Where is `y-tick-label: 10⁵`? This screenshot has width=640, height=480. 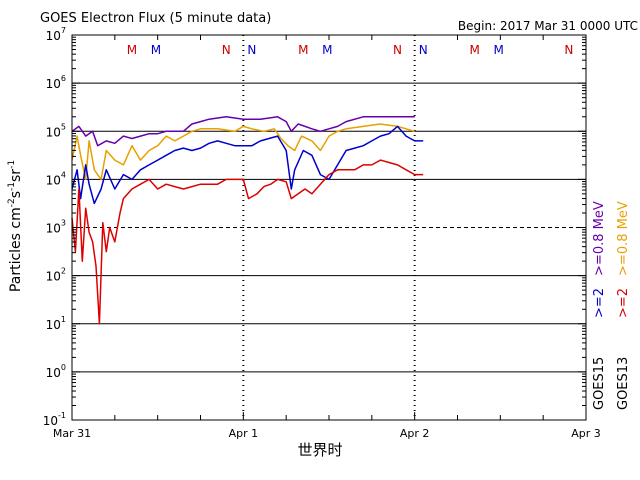
y-tick-label: 10⁵ is located at coordinates (56, 130).